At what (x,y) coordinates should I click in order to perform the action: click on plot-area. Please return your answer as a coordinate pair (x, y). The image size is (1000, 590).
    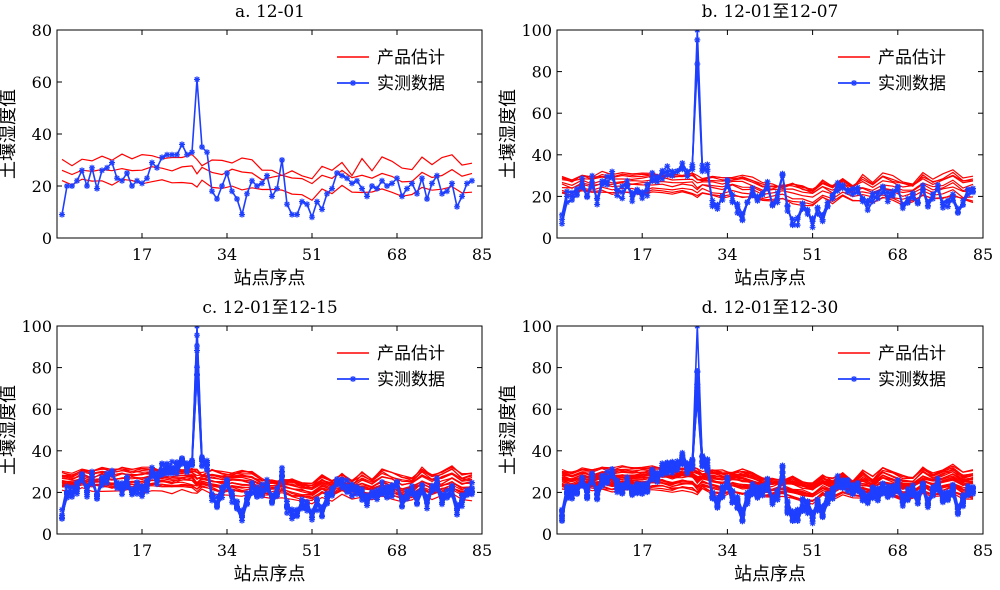
    Looking at the image, I should click on (267, 425).